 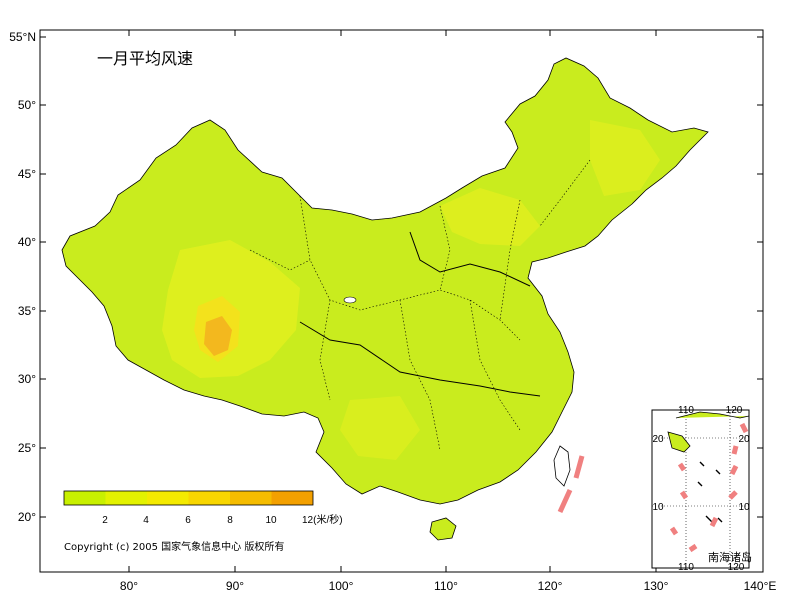 I want to click on wind-zone-north, so click(x=490, y=217).